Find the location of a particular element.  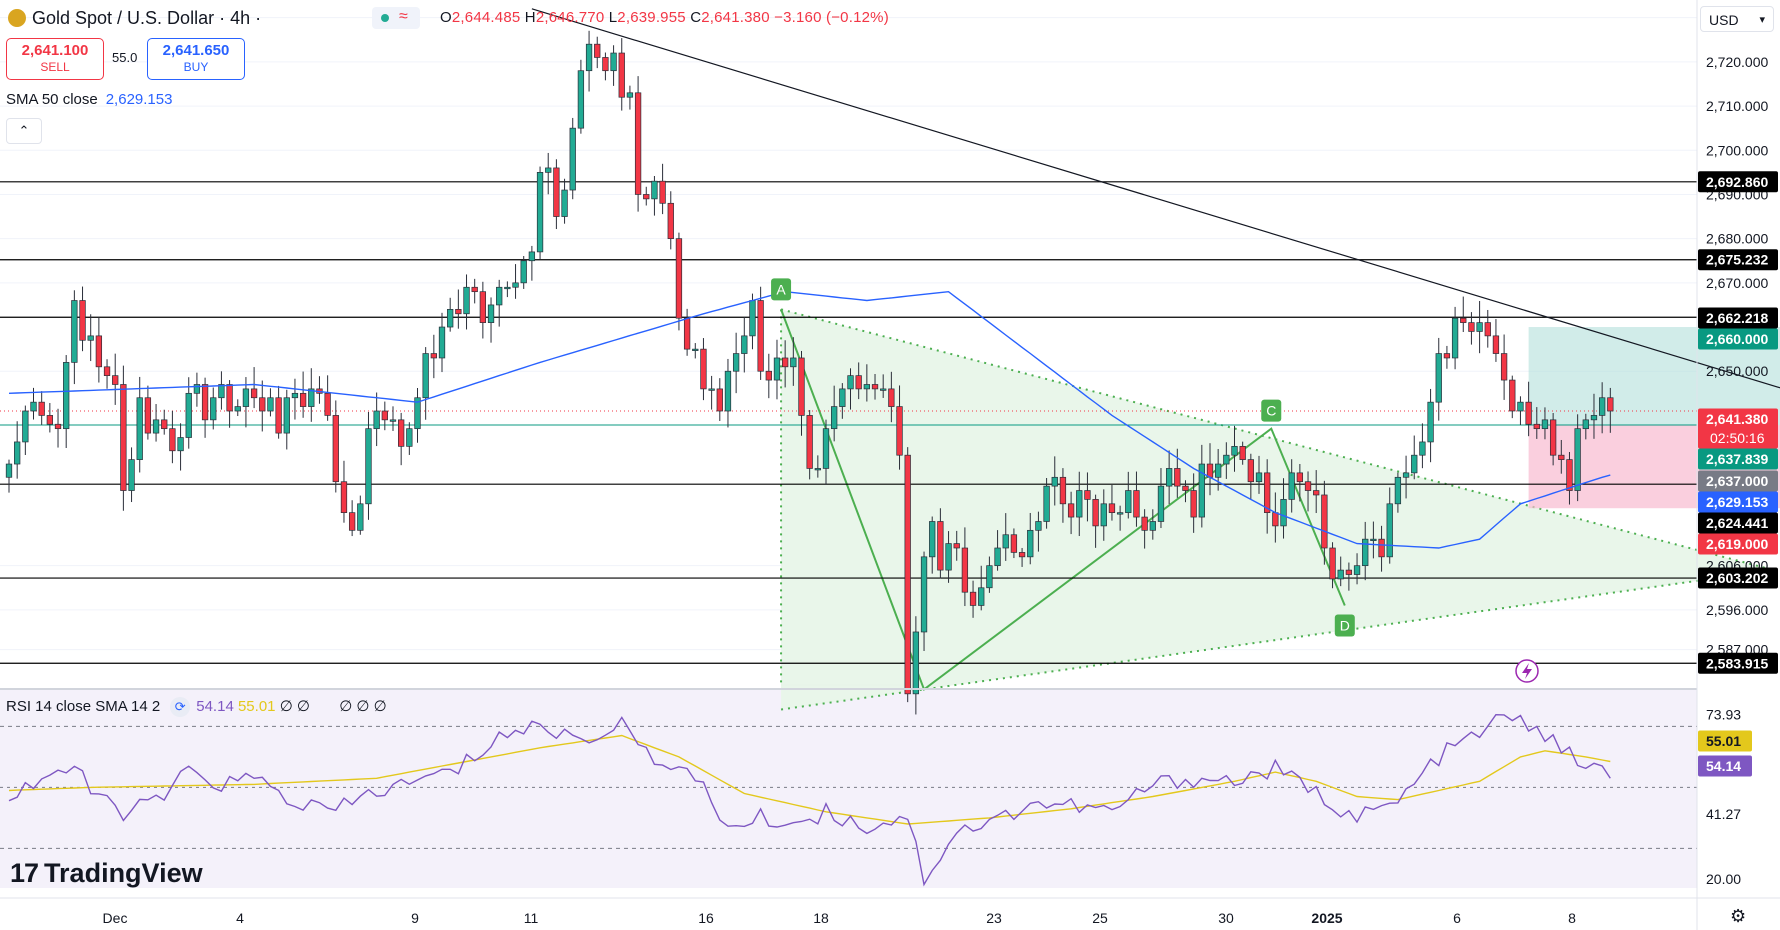

lightning-icon is located at coordinates (1527, 671).